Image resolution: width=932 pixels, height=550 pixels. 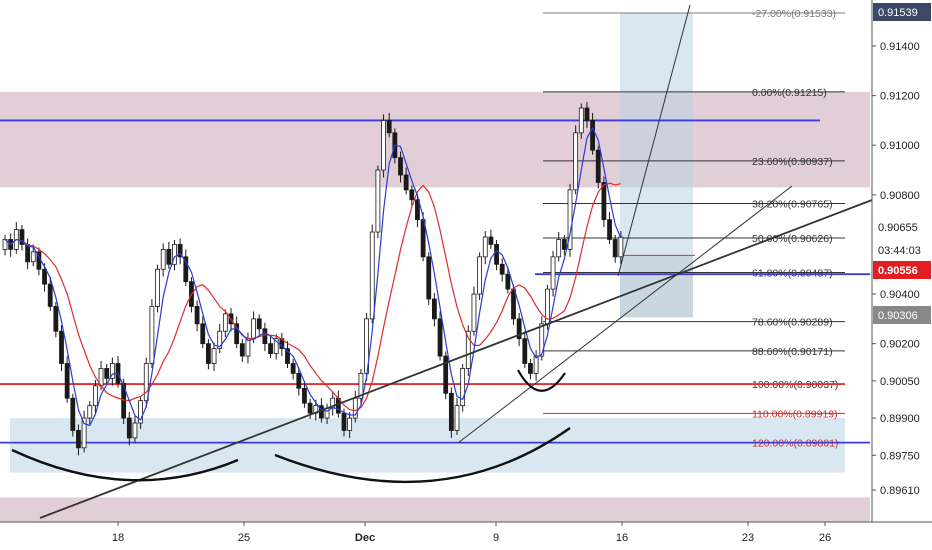 I want to click on x-tick-label-2: Dec, so click(x=365, y=538).